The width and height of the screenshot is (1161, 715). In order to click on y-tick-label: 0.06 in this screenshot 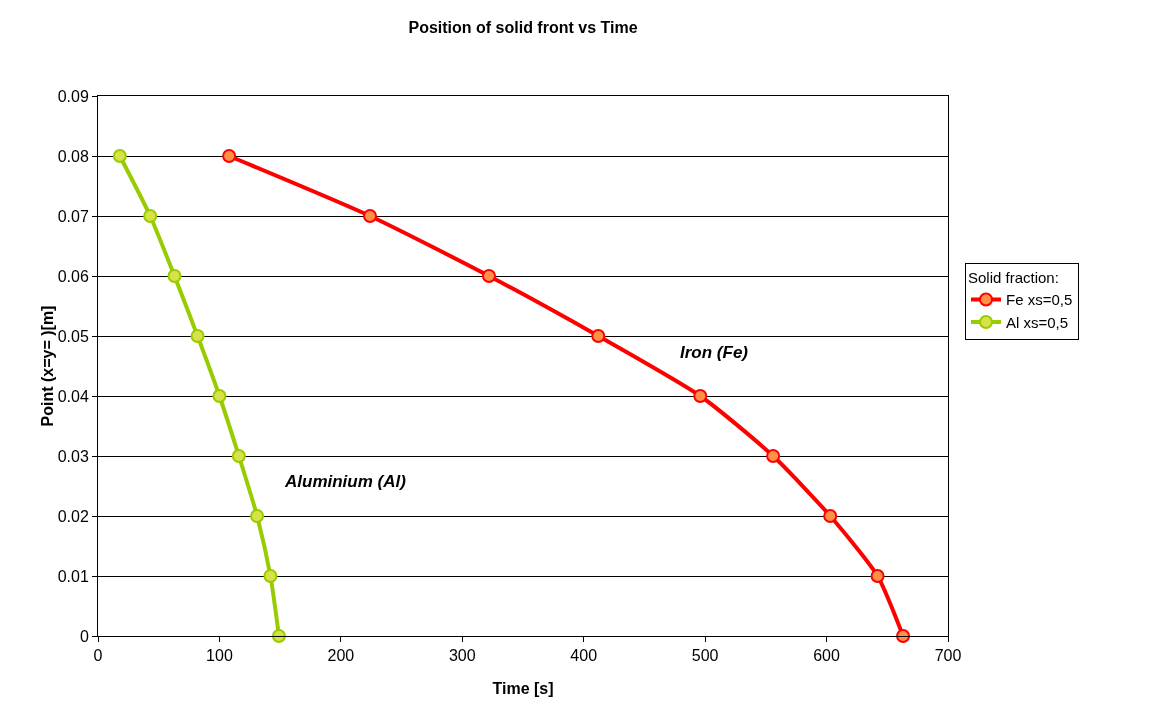, I will do `click(73, 276)`.